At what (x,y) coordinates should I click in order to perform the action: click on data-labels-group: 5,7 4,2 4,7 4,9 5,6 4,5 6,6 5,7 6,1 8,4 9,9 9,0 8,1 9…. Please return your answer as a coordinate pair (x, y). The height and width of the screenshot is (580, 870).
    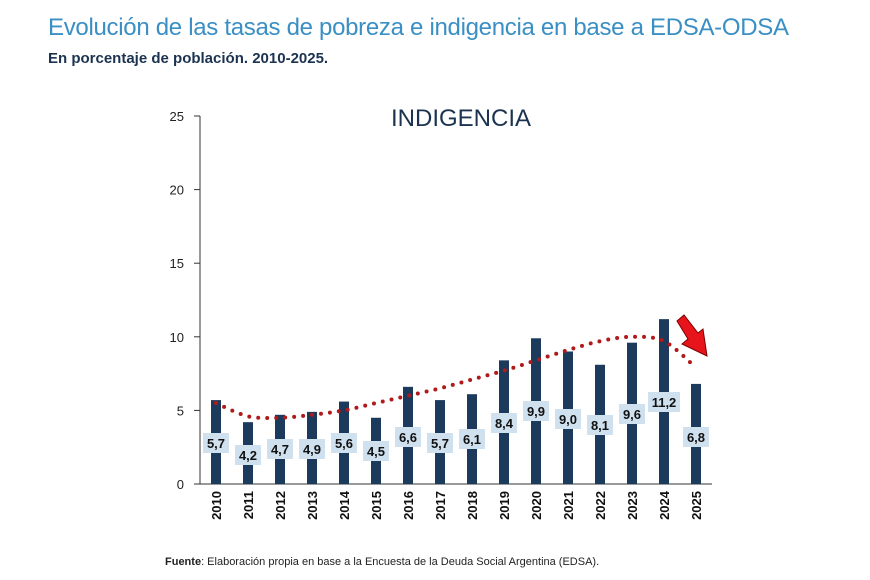
    Looking at the image, I should click on (456, 428).